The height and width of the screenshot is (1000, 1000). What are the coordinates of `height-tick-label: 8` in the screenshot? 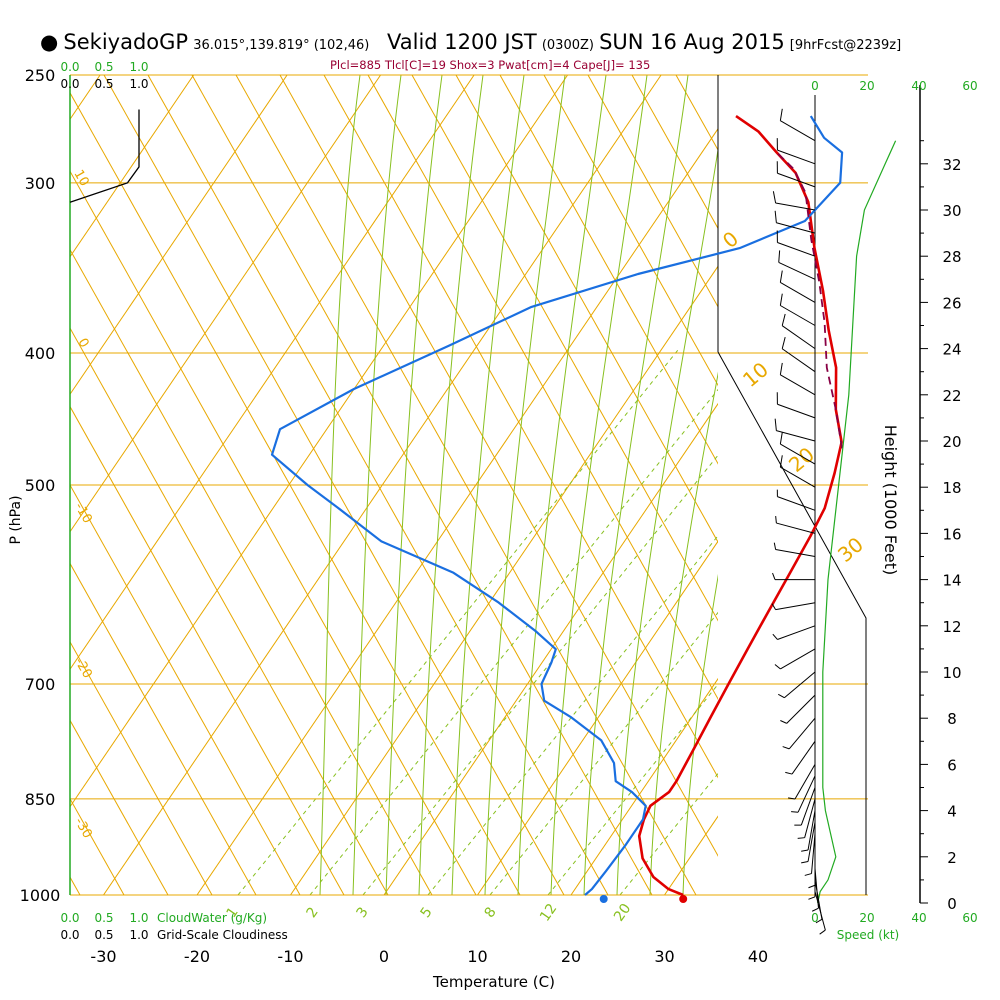 It's located at (952, 719).